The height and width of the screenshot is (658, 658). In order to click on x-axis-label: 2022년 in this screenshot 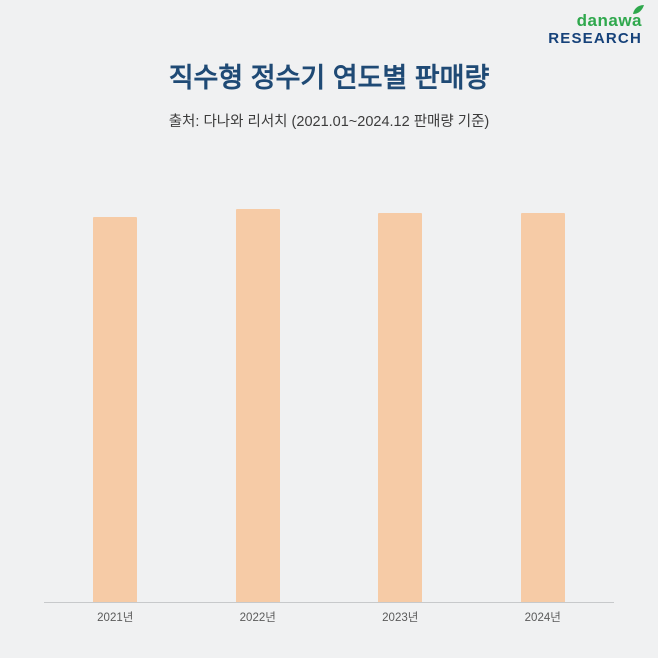, I will do `click(257, 618)`.